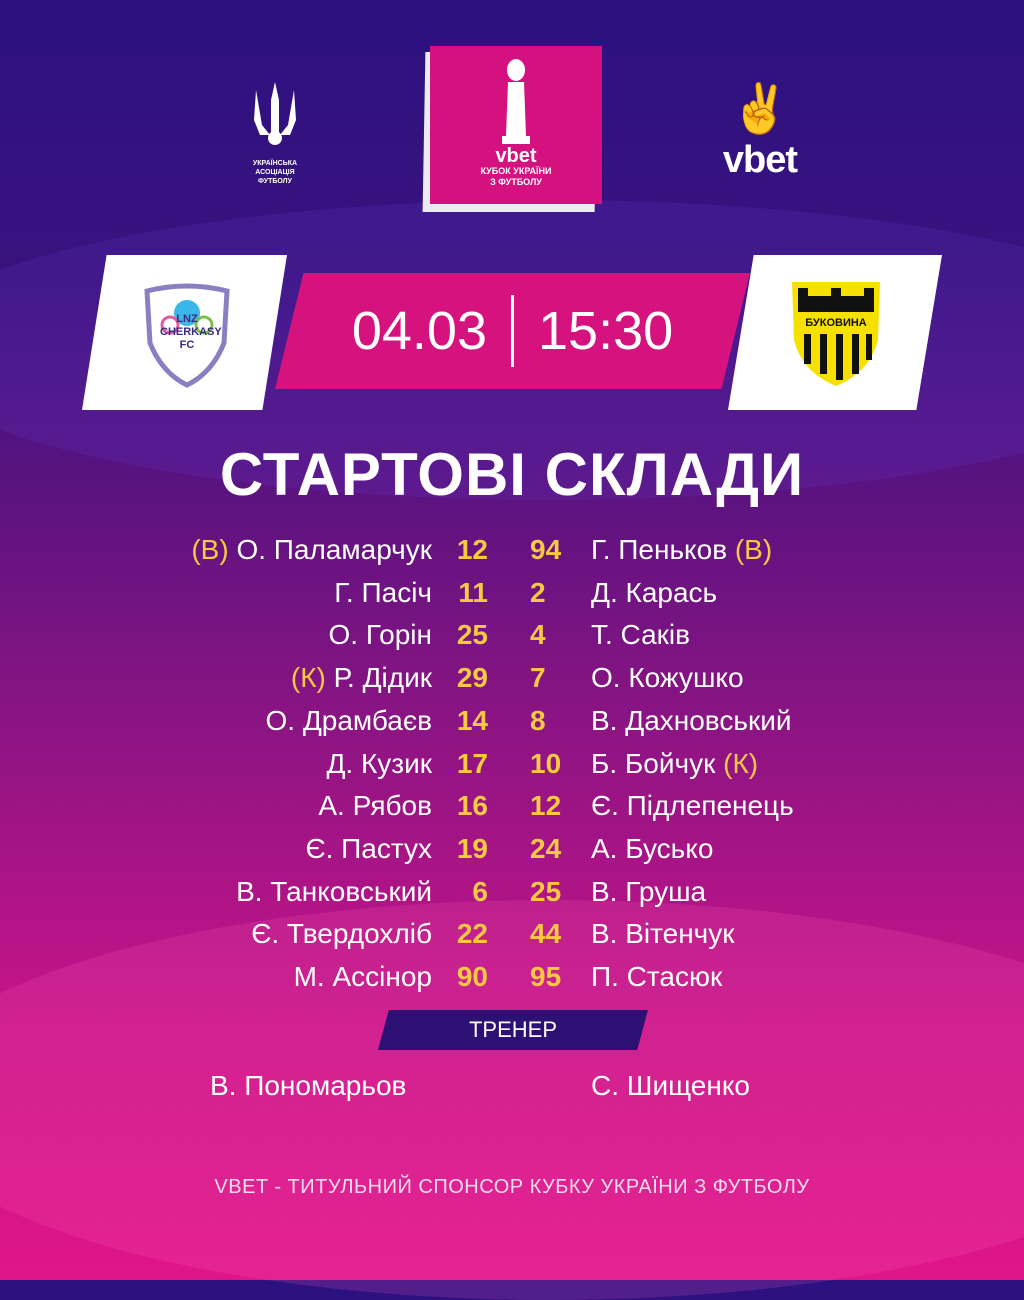 The height and width of the screenshot is (1300, 1024). I want to click on player-name: Г. Пеньков, so click(659, 549).